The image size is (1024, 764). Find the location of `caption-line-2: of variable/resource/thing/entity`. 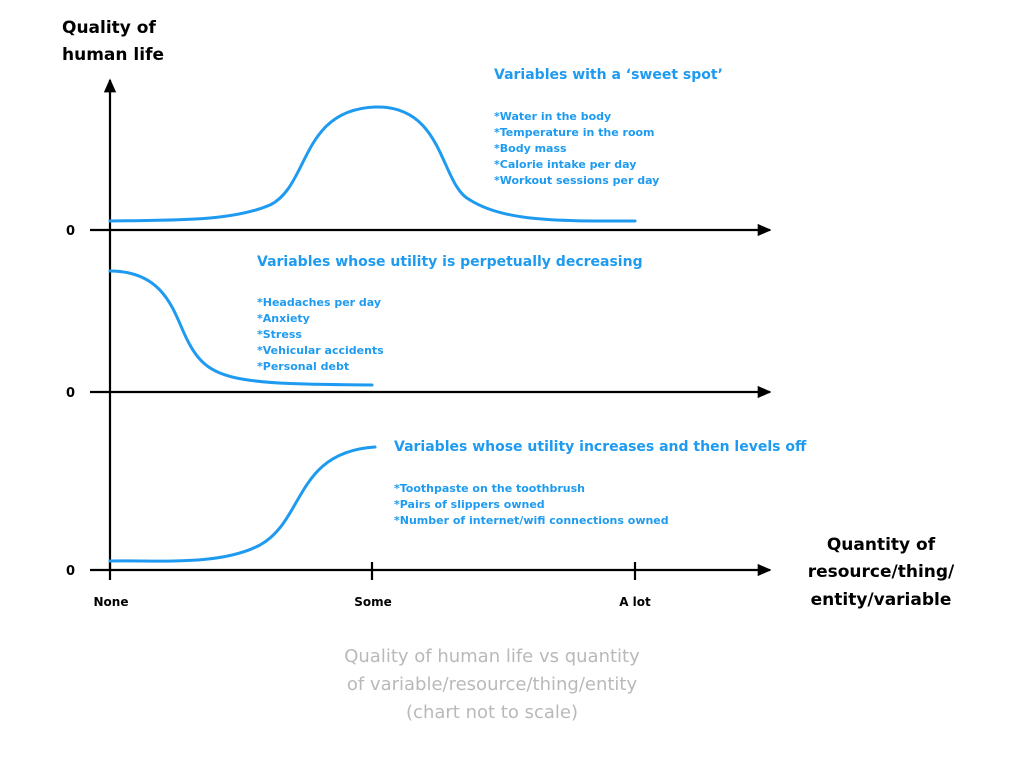

caption-line-2: of variable/resource/thing/entity is located at coordinates (492, 684).